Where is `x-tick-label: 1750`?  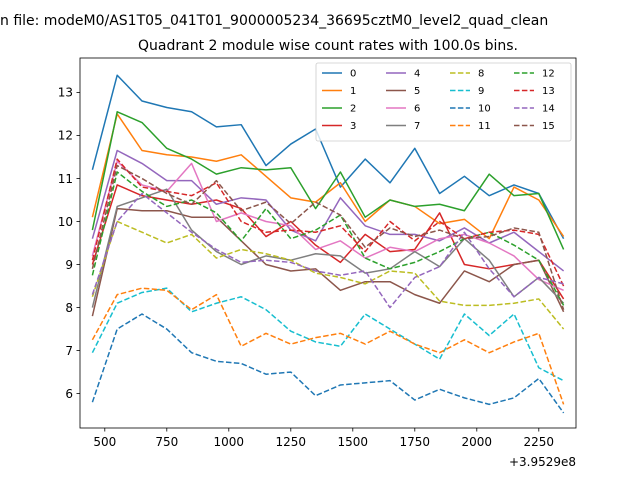 x-tick-label: 1750 is located at coordinates (415, 442).